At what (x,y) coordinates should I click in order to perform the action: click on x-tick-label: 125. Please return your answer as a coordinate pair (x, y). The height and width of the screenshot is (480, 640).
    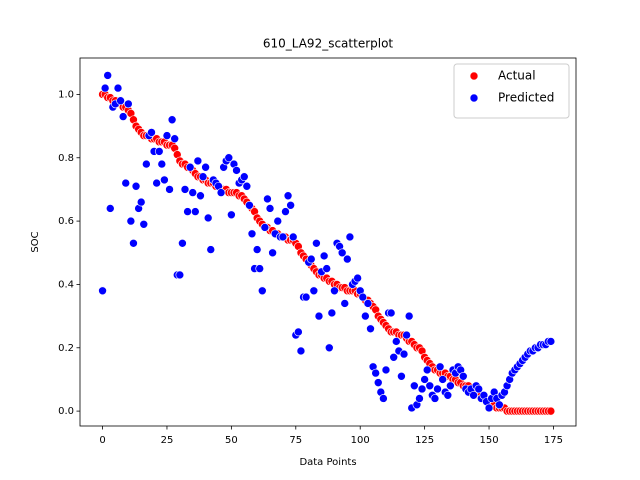
    Looking at the image, I should click on (424, 440).